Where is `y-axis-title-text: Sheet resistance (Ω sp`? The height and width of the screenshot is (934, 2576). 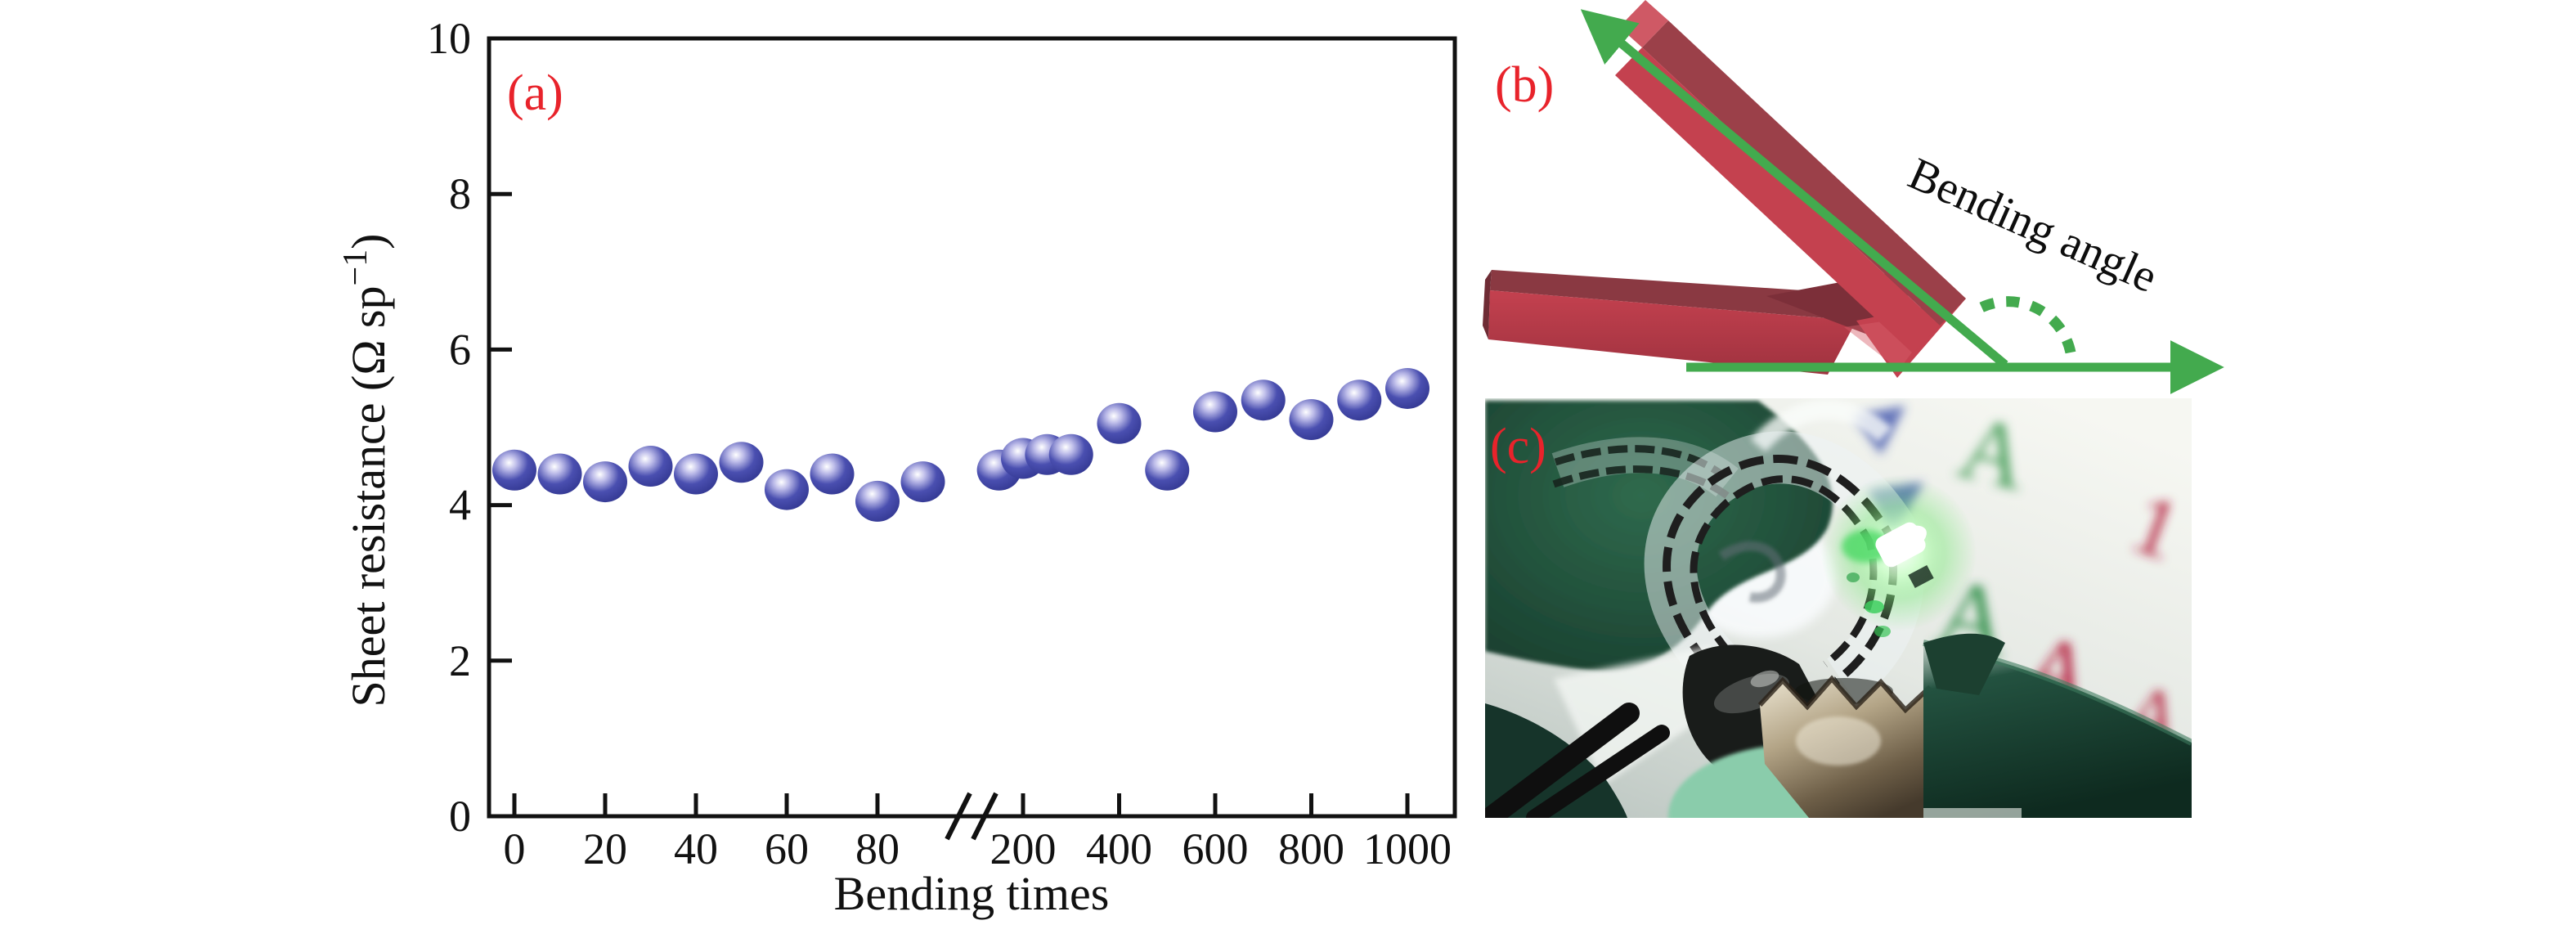
y-axis-title-text: Sheet resistance (Ω sp is located at coordinates (368, 496).